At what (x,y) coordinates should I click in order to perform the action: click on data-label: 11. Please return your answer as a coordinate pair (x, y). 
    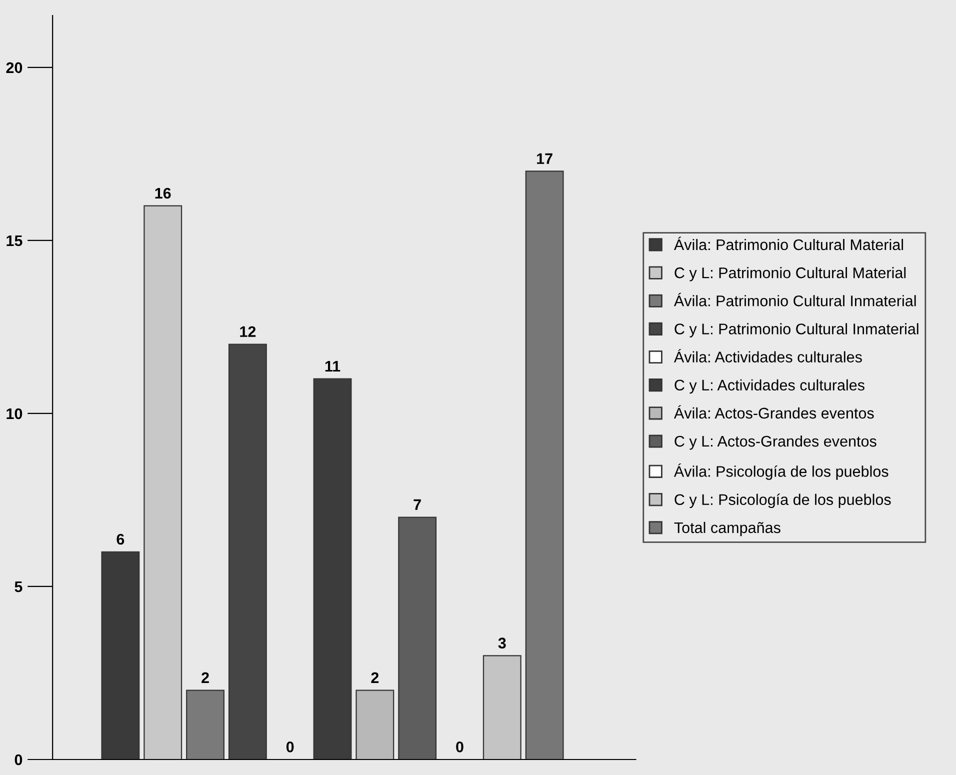
    Looking at the image, I should click on (332, 366).